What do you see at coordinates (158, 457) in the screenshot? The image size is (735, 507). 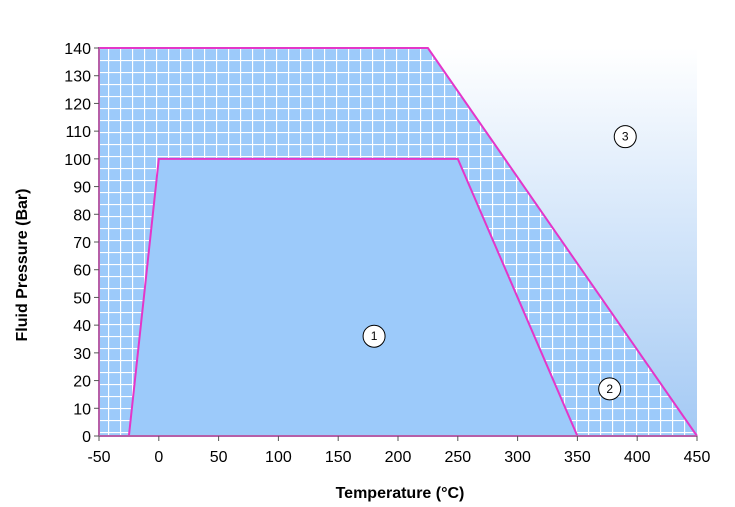 I see `x-tick-label: 0` at bounding box center [158, 457].